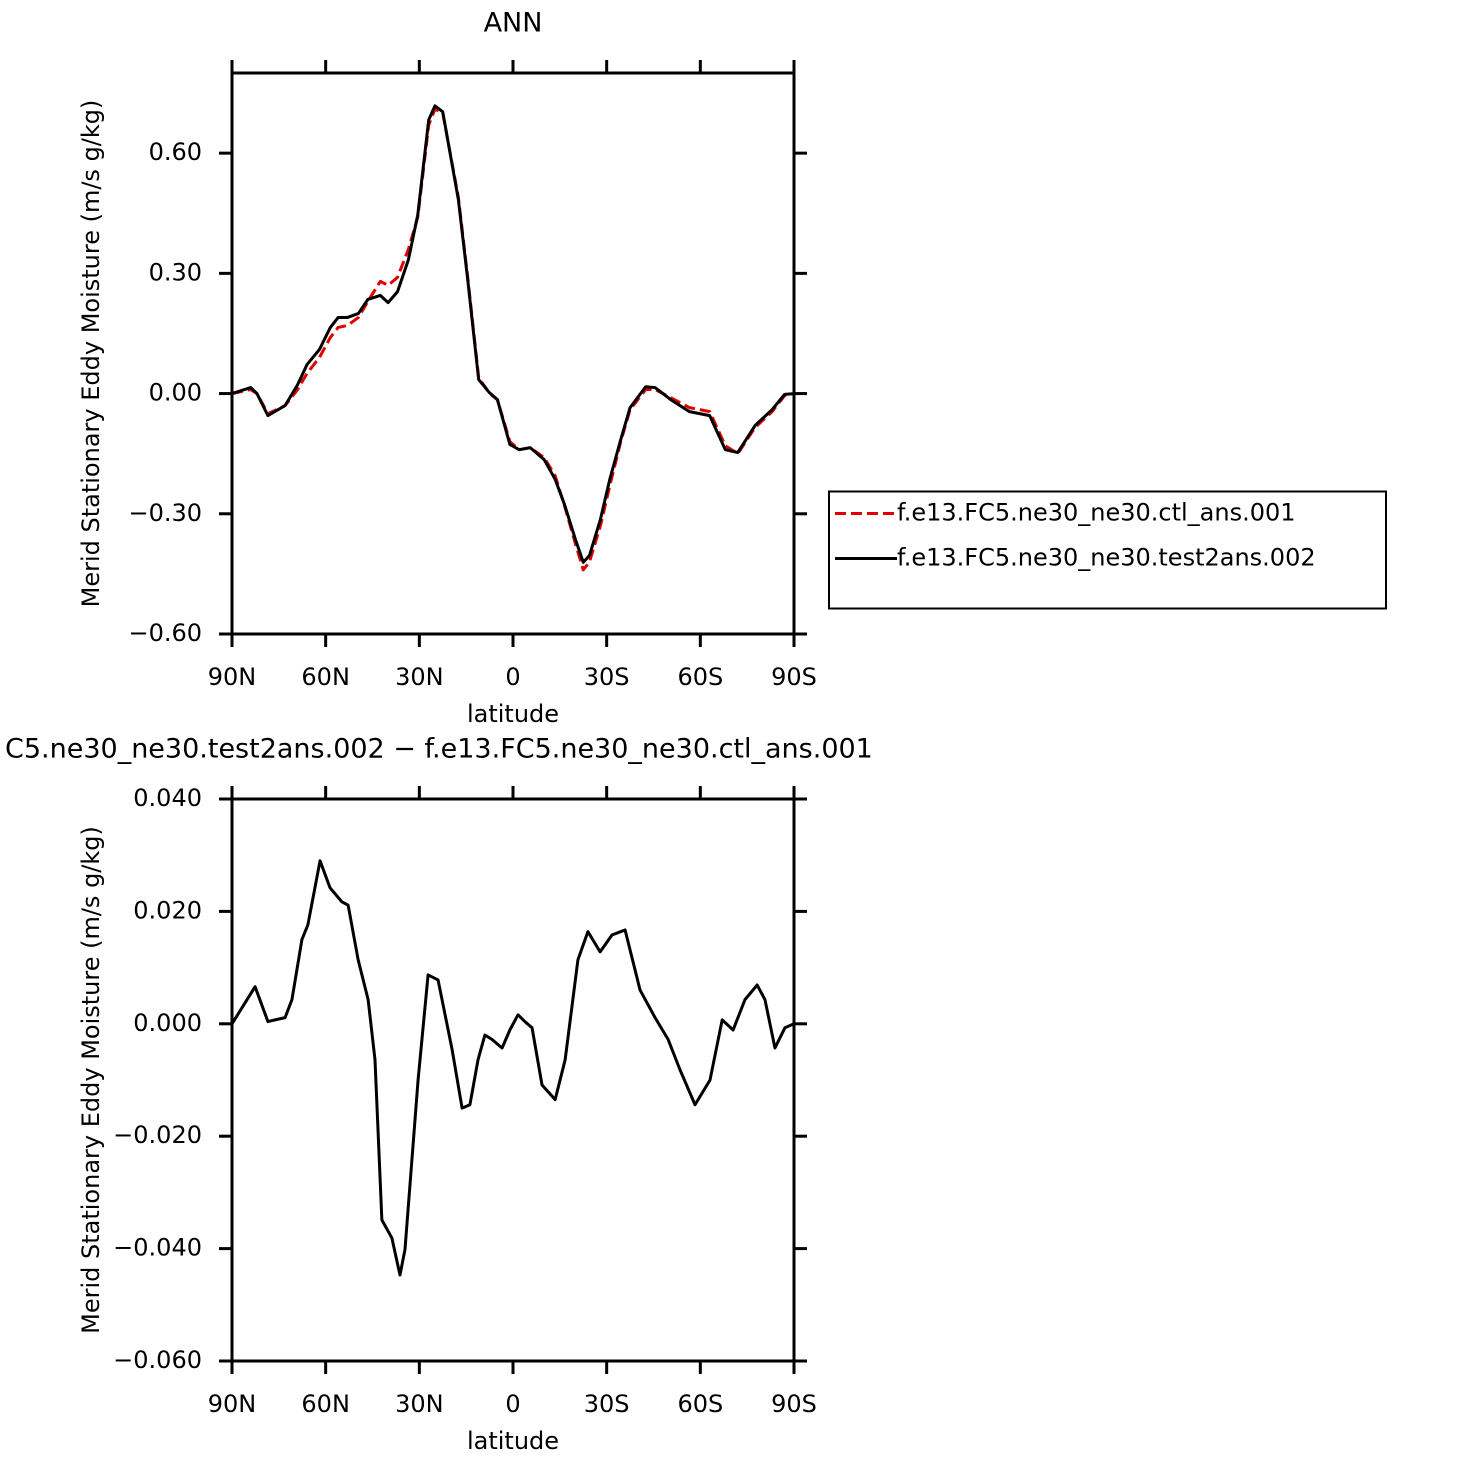 This screenshot has height=1463, width=1464. I want to click on legend-box, so click(1107, 550).